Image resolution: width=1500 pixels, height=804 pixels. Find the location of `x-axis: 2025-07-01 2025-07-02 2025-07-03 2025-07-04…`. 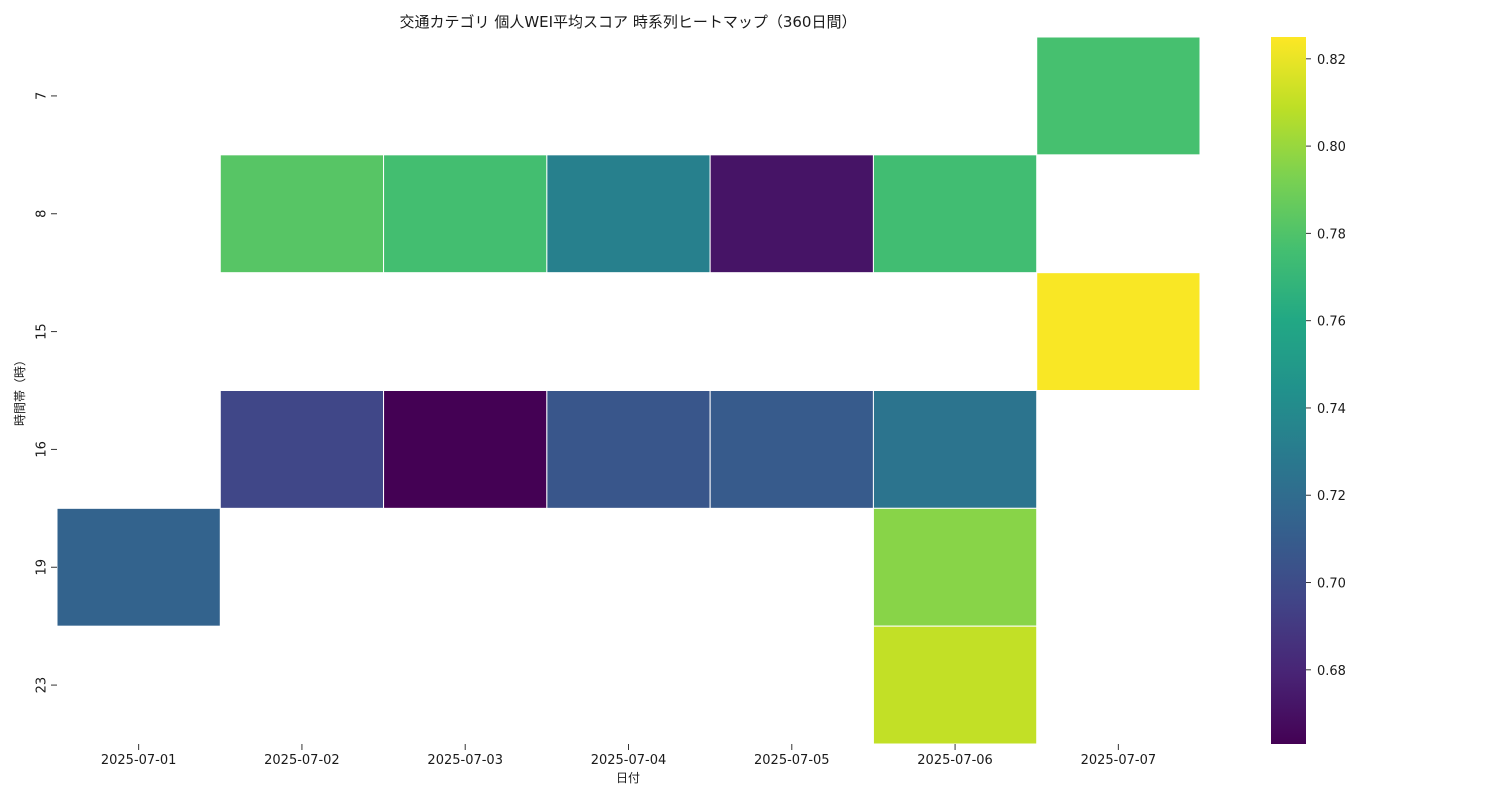

x-axis: 2025-07-01 2025-07-02 2025-07-03 2025-07-04… is located at coordinates (628, 756).